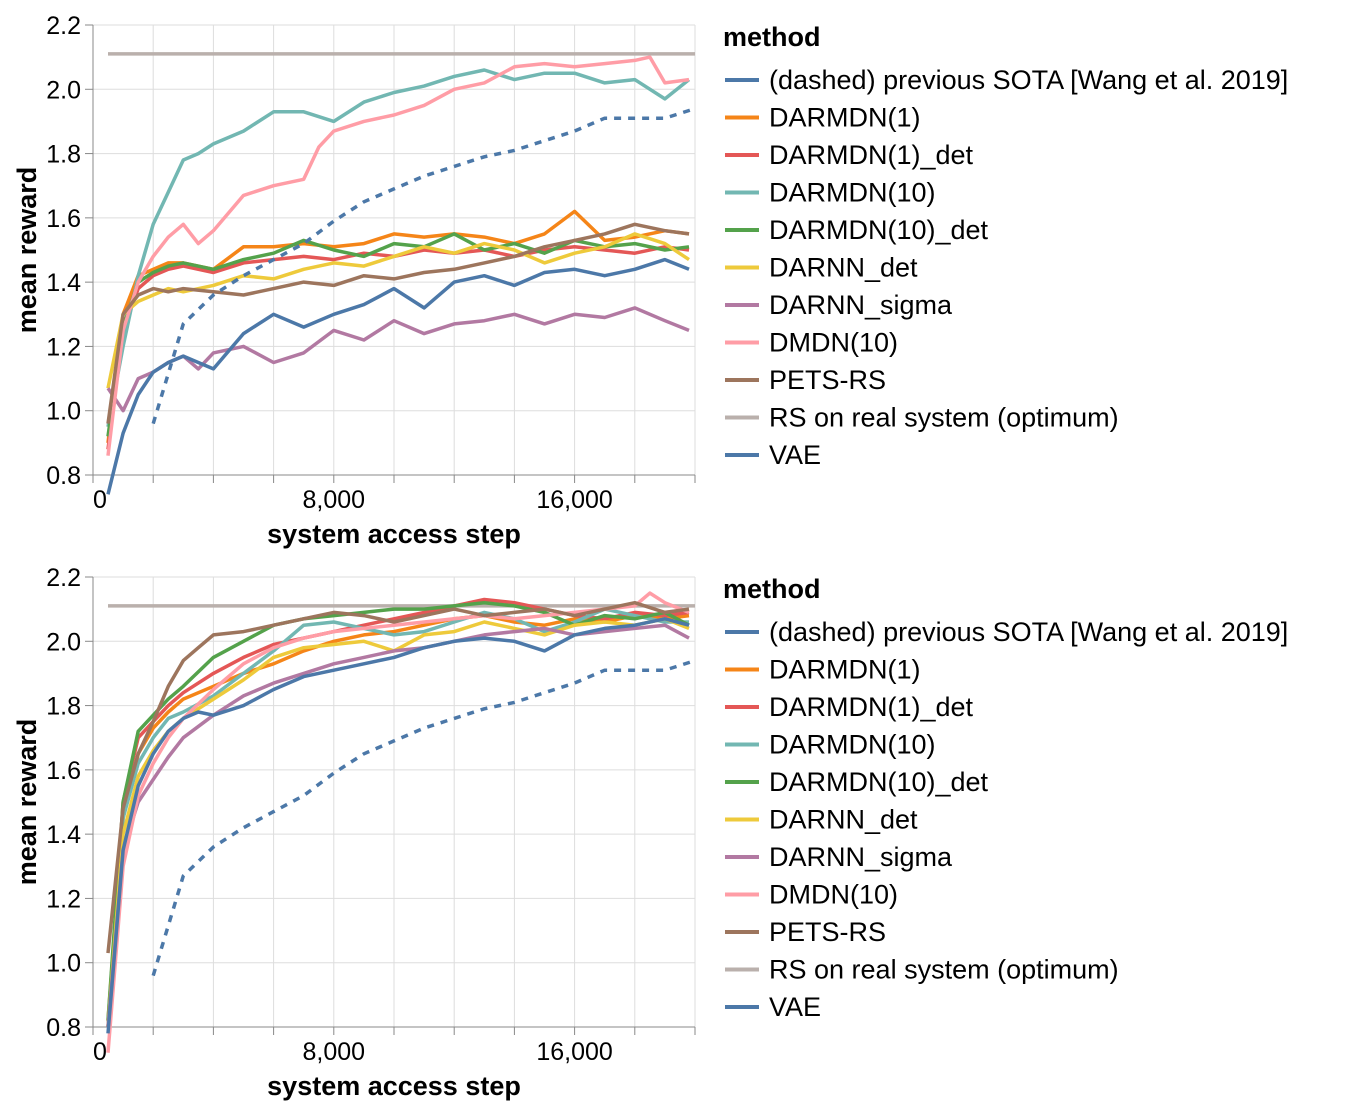  I want to click on series-line-darmdn-10-det, so click(398, 334).